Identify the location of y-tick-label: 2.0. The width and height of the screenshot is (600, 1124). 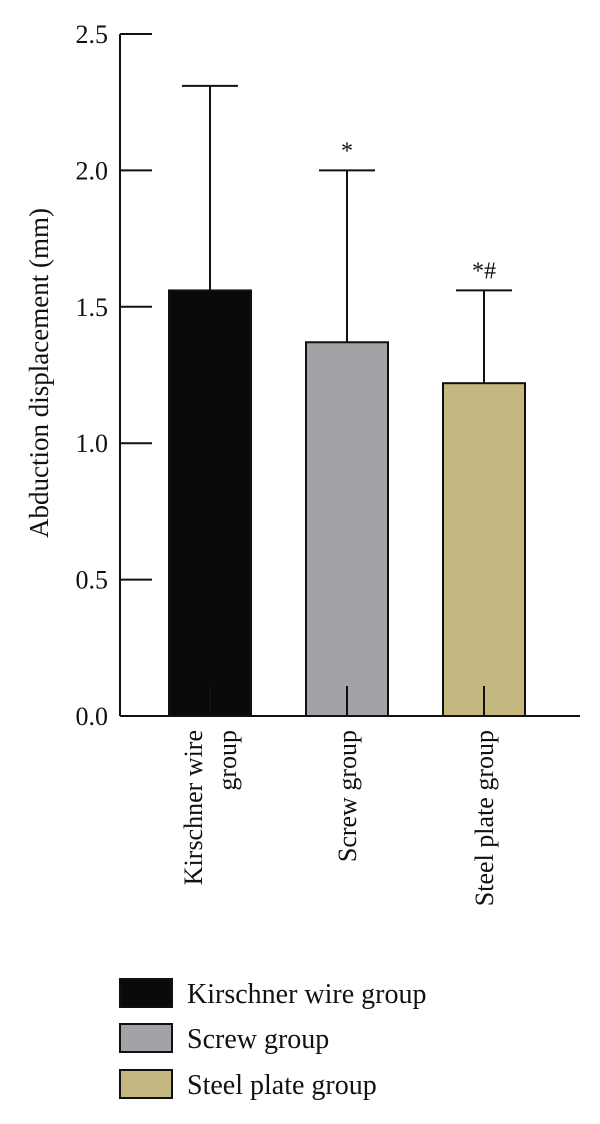
(92, 170).